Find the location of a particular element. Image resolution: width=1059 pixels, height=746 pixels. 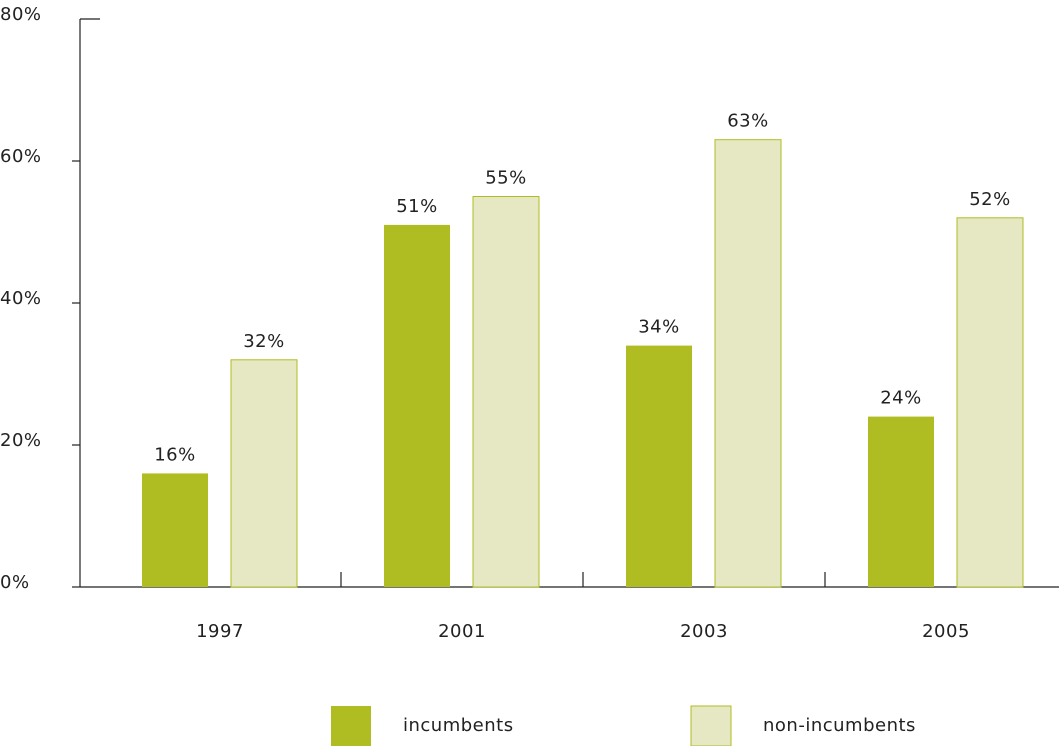

x-tick-label: 2005 is located at coordinates (946, 631).